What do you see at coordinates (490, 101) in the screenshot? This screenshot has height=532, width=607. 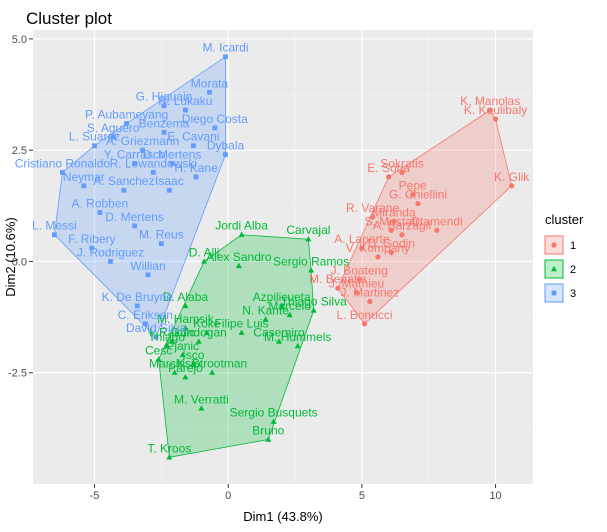 I see `point-label: K. Manolas` at bounding box center [490, 101].